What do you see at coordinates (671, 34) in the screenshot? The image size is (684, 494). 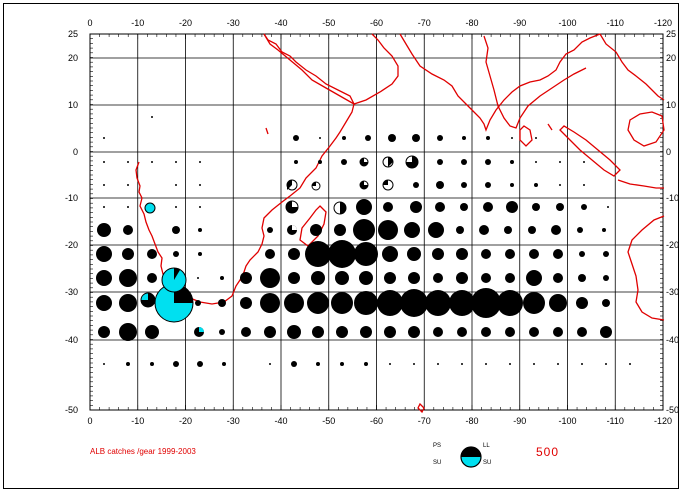 I see `y-tick-label-right: 25` at bounding box center [671, 34].